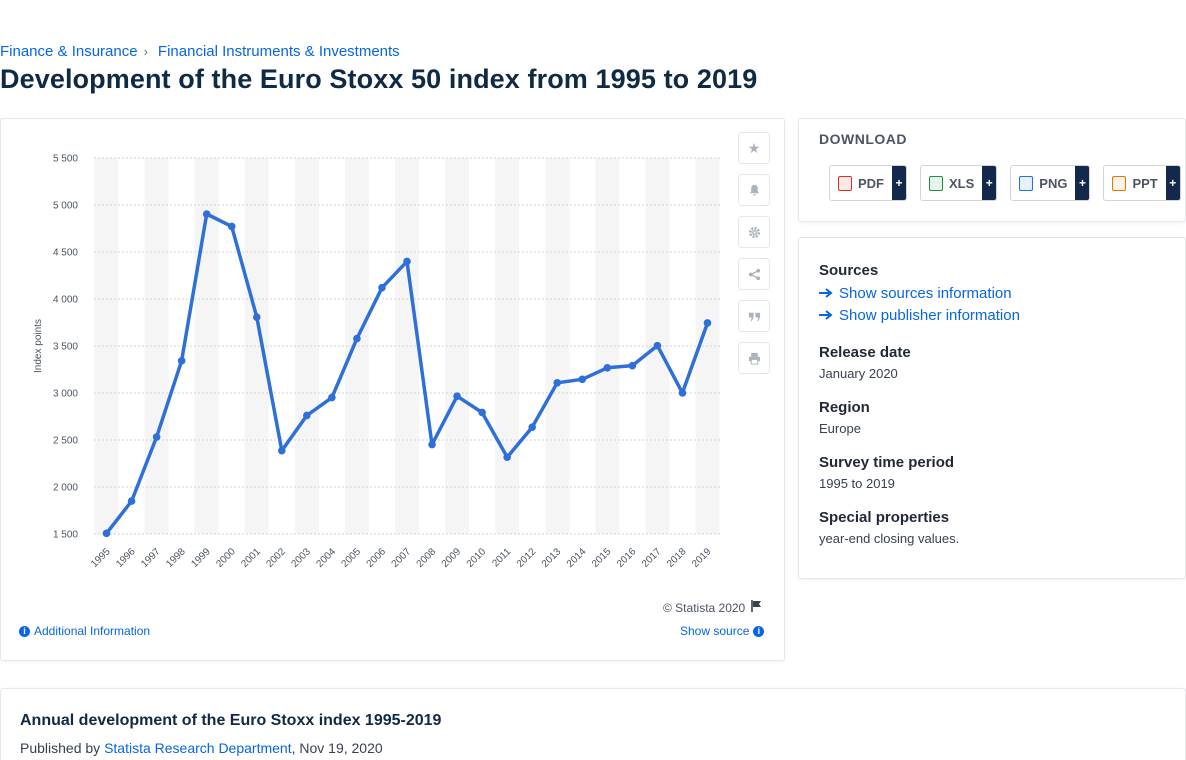  I want to click on download-xls-button: XLS +, so click(959, 183).